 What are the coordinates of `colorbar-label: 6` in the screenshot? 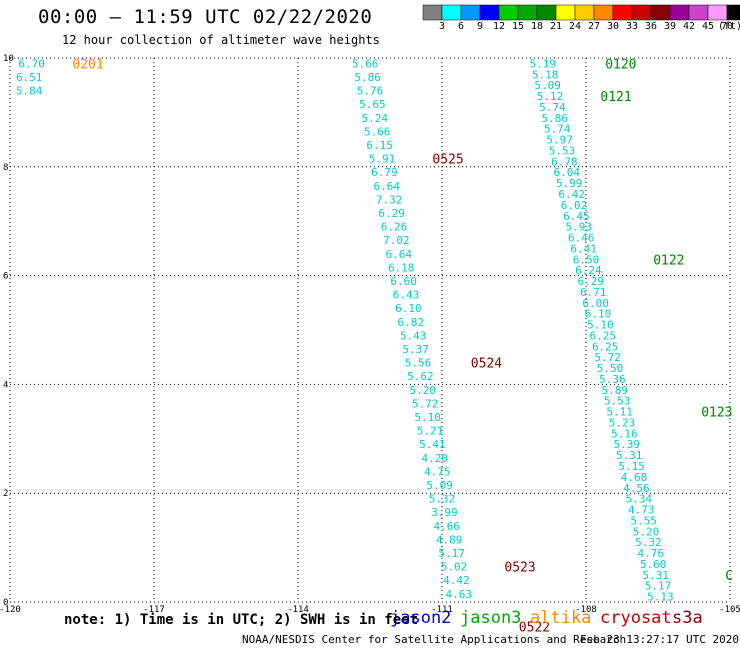 It's located at (461, 26).